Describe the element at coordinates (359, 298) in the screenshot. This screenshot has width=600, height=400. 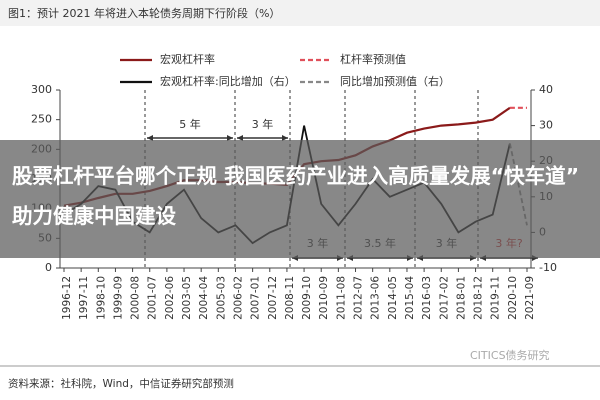
I see `x-tick-label: 2012-07` at that location.